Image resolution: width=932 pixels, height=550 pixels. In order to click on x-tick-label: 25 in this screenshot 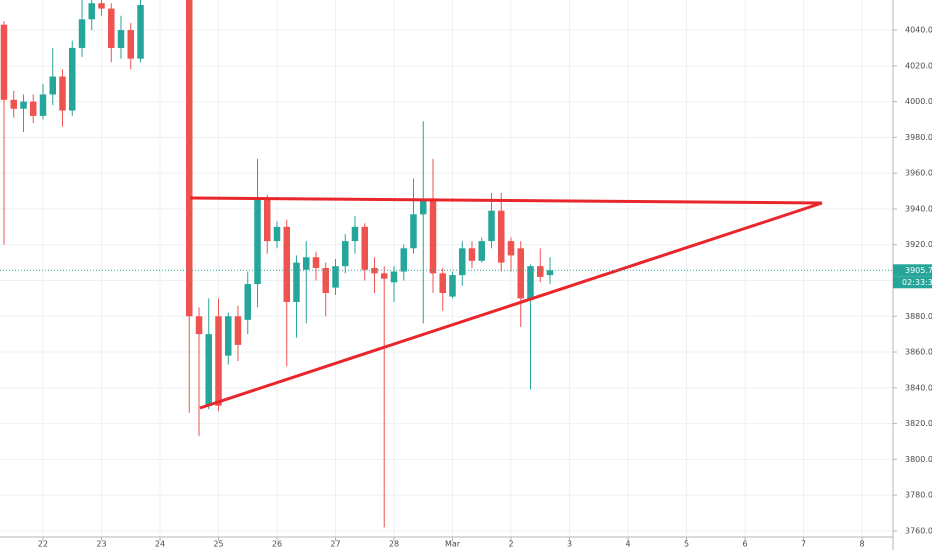, I will do `click(218, 544)`.